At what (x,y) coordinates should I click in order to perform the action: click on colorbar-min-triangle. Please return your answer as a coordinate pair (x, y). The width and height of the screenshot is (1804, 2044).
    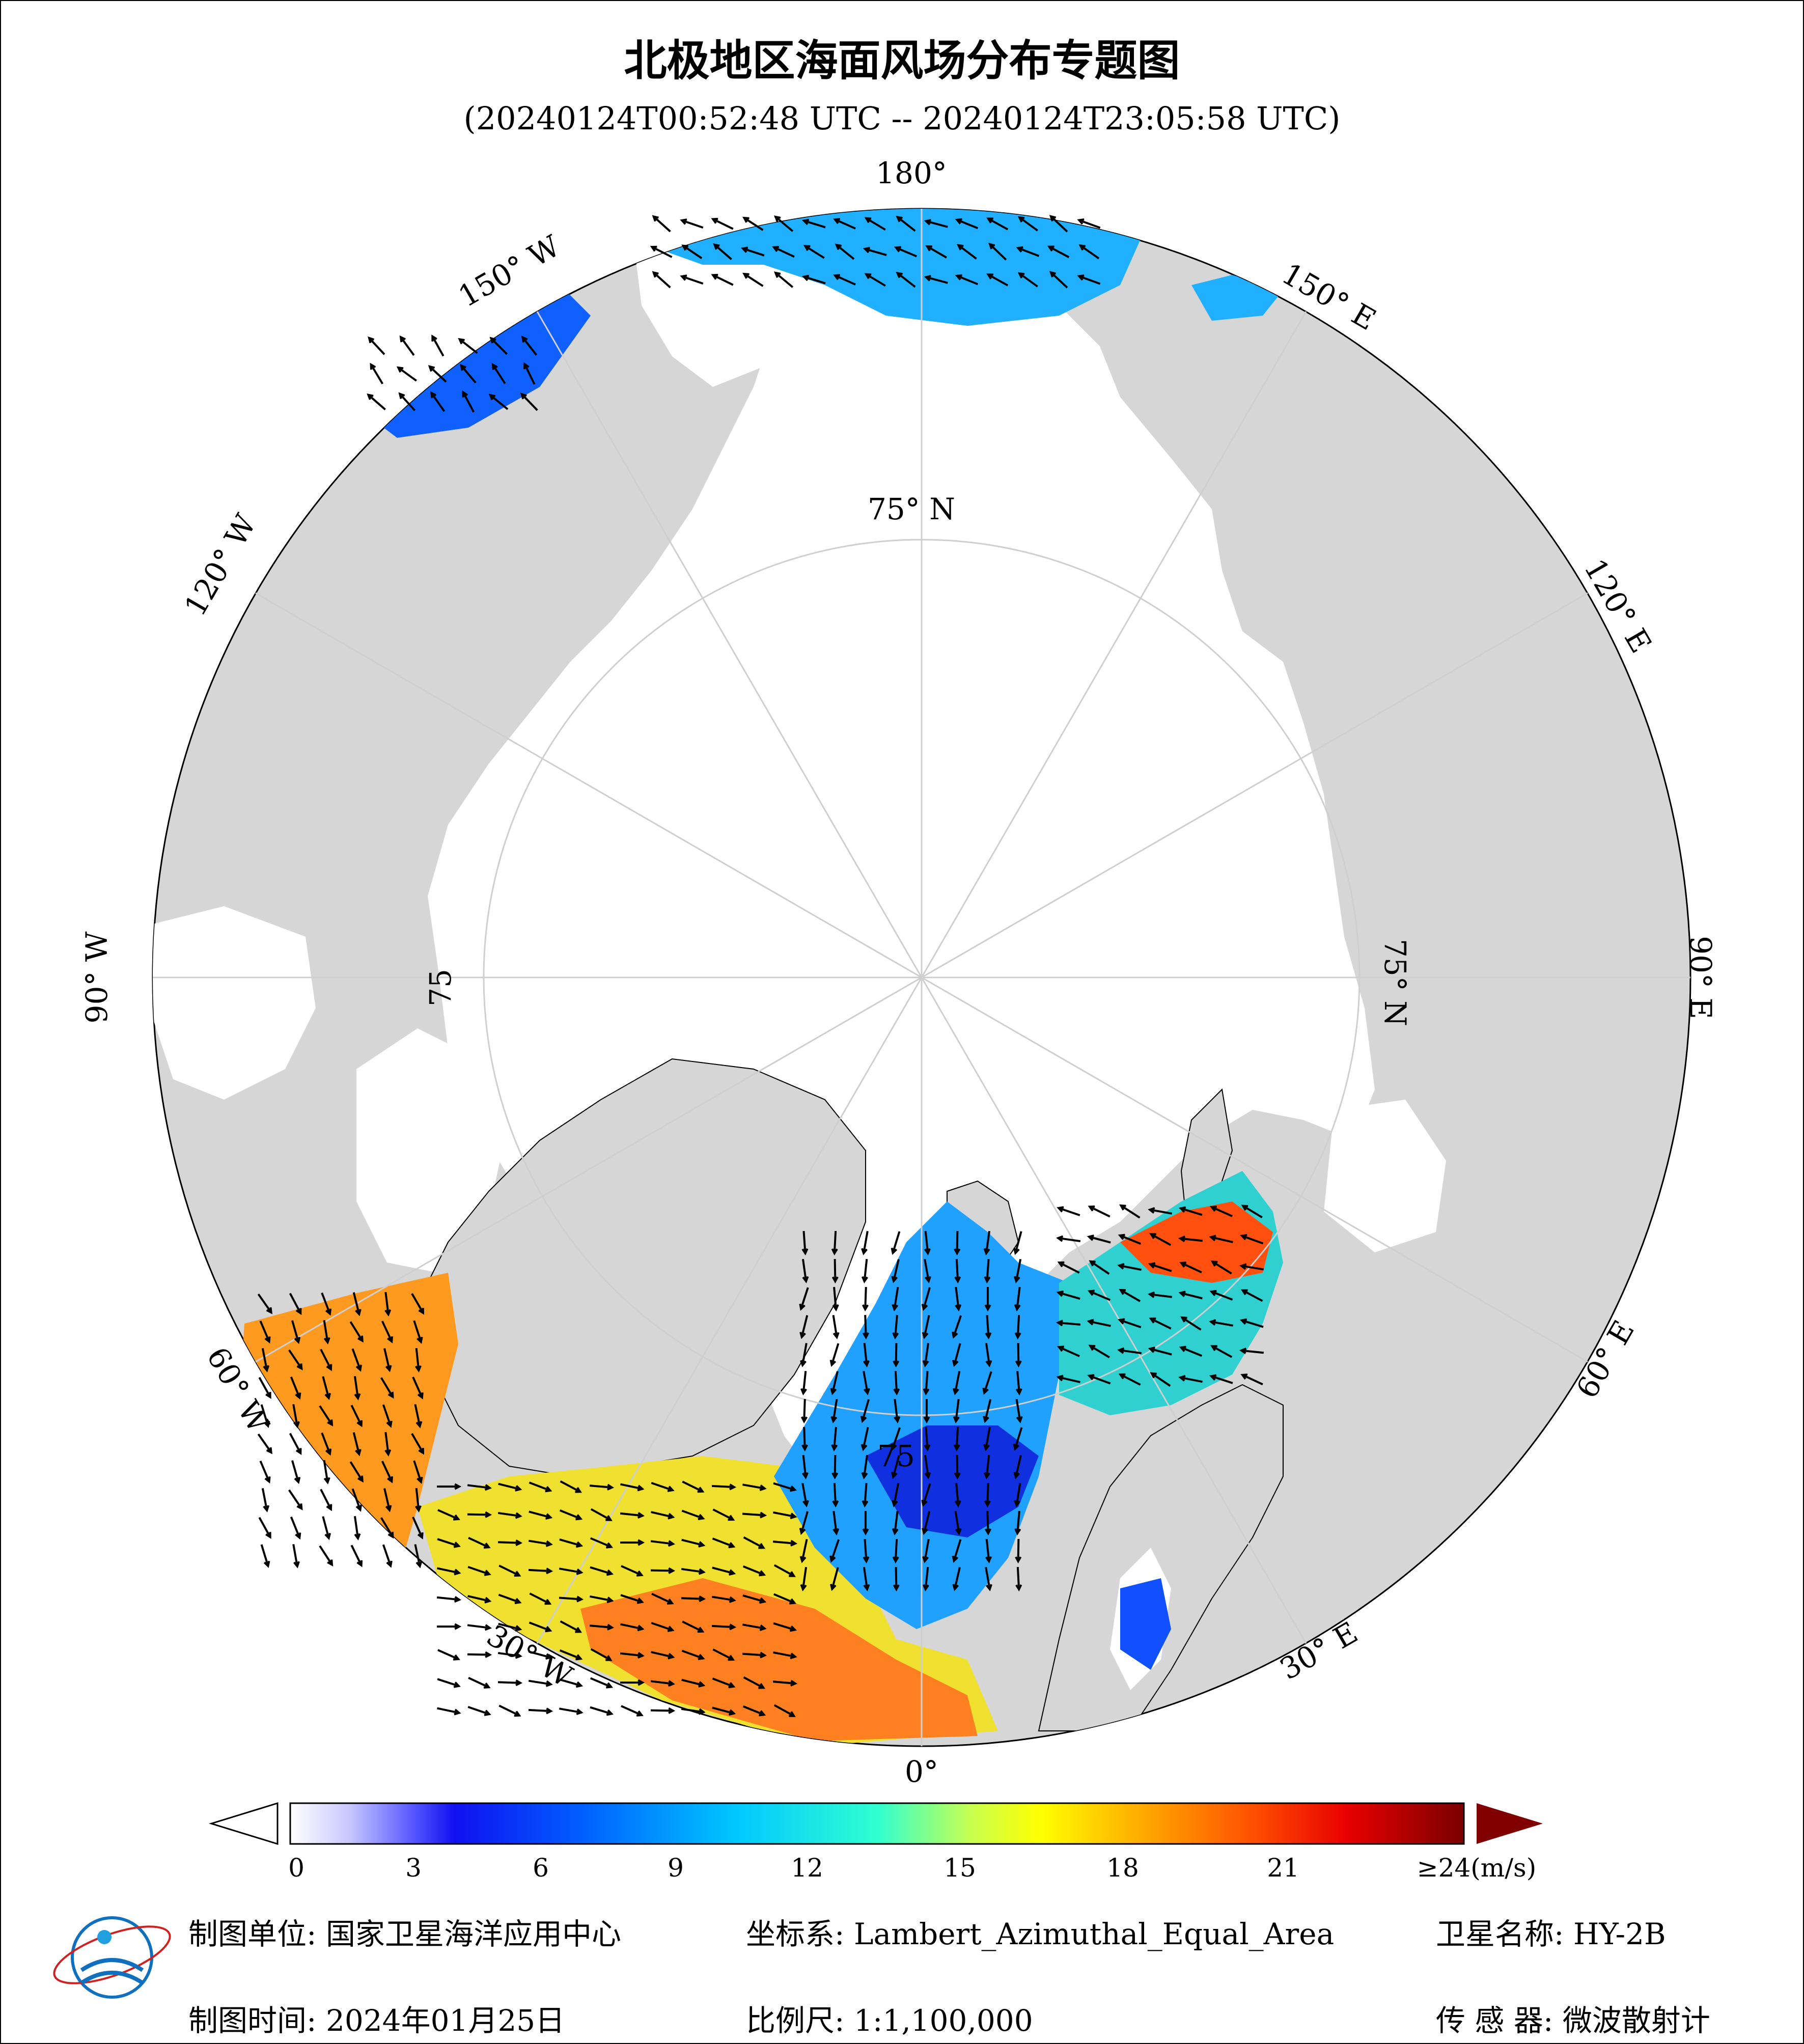
    Looking at the image, I should click on (243, 1823).